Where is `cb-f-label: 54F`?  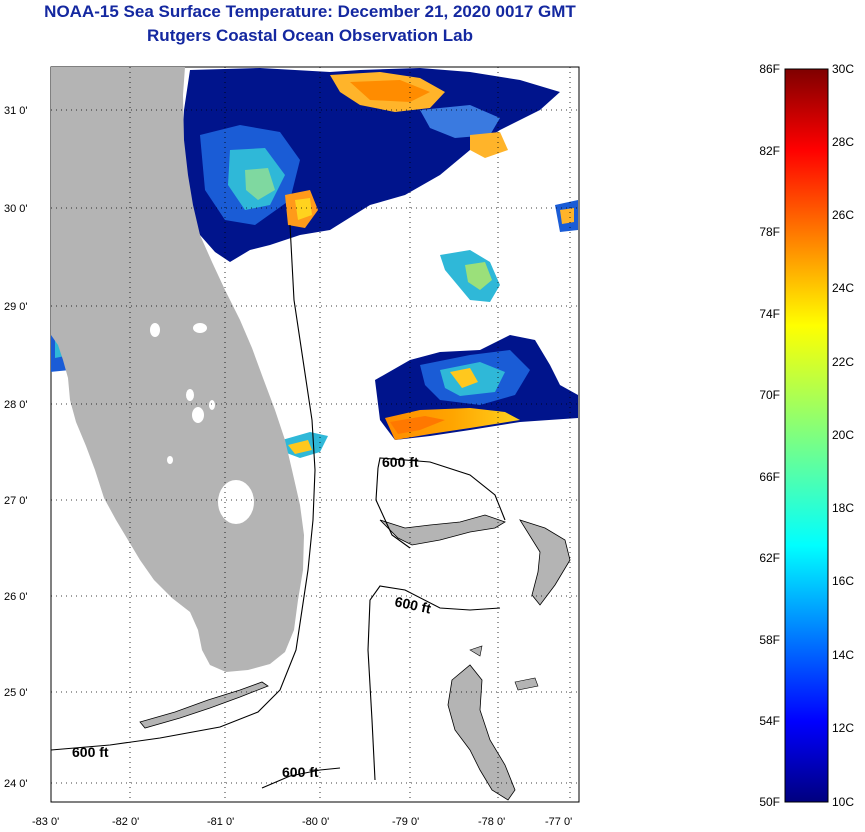 cb-f-label: 54F is located at coordinates (769, 721).